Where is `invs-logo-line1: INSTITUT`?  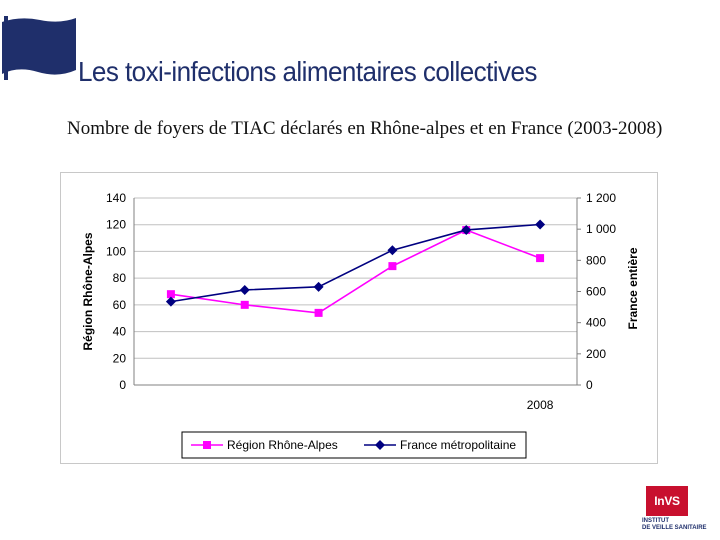 invs-logo-line1: INSTITUT is located at coordinates (655, 521).